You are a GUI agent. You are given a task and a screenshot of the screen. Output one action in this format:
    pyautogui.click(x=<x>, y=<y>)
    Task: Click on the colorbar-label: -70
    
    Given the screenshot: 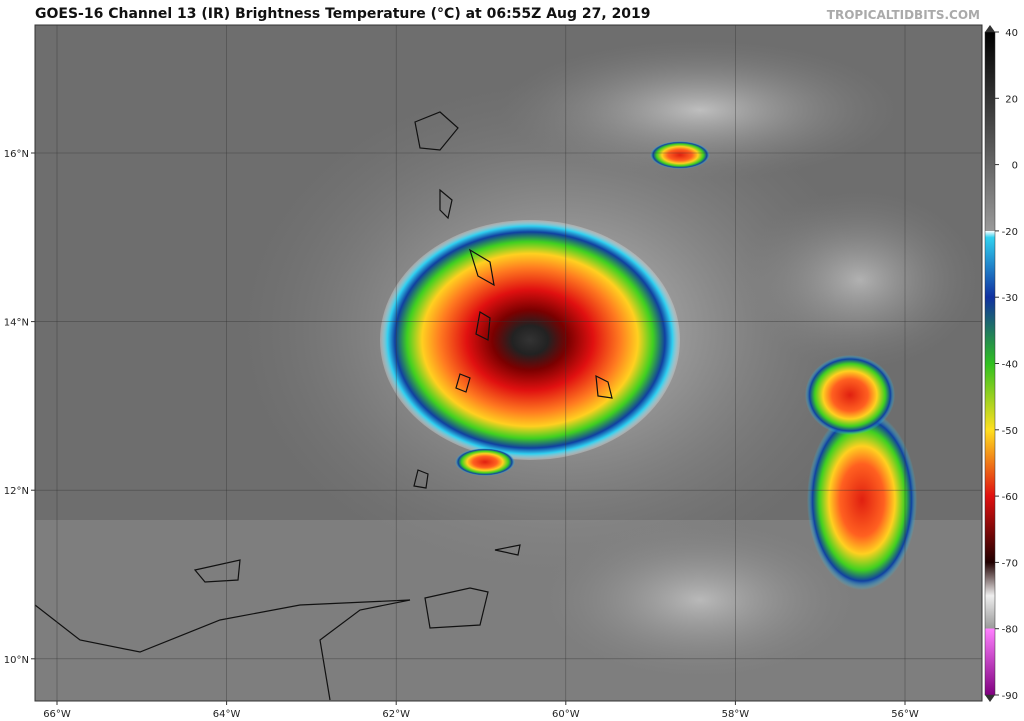 What is the action you would take?
    pyautogui.click(x=1010, y=563)
    